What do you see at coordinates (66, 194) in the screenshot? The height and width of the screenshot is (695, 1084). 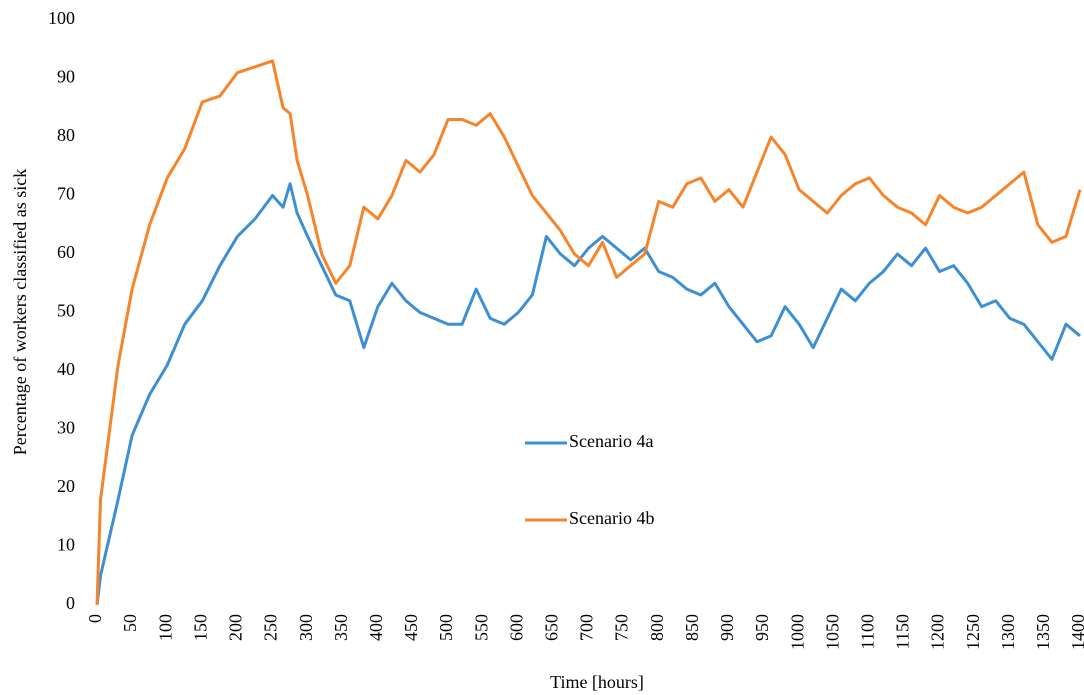 I see `y-tick-label: 70` at bounding box center [66, 194].